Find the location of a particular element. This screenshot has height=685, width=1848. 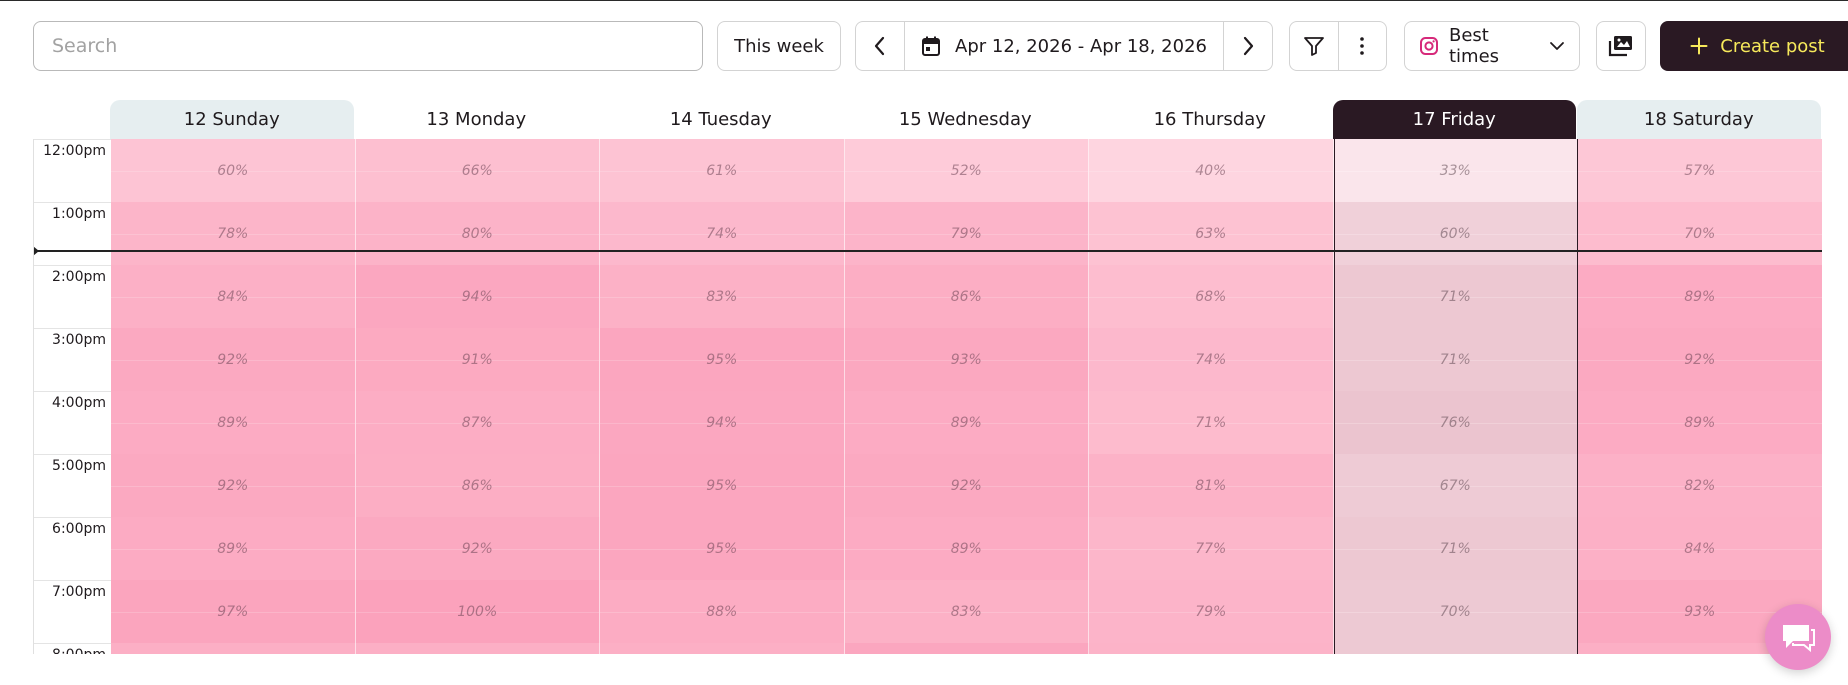

engagement-score: 79% is located at coordinates (966, 233).